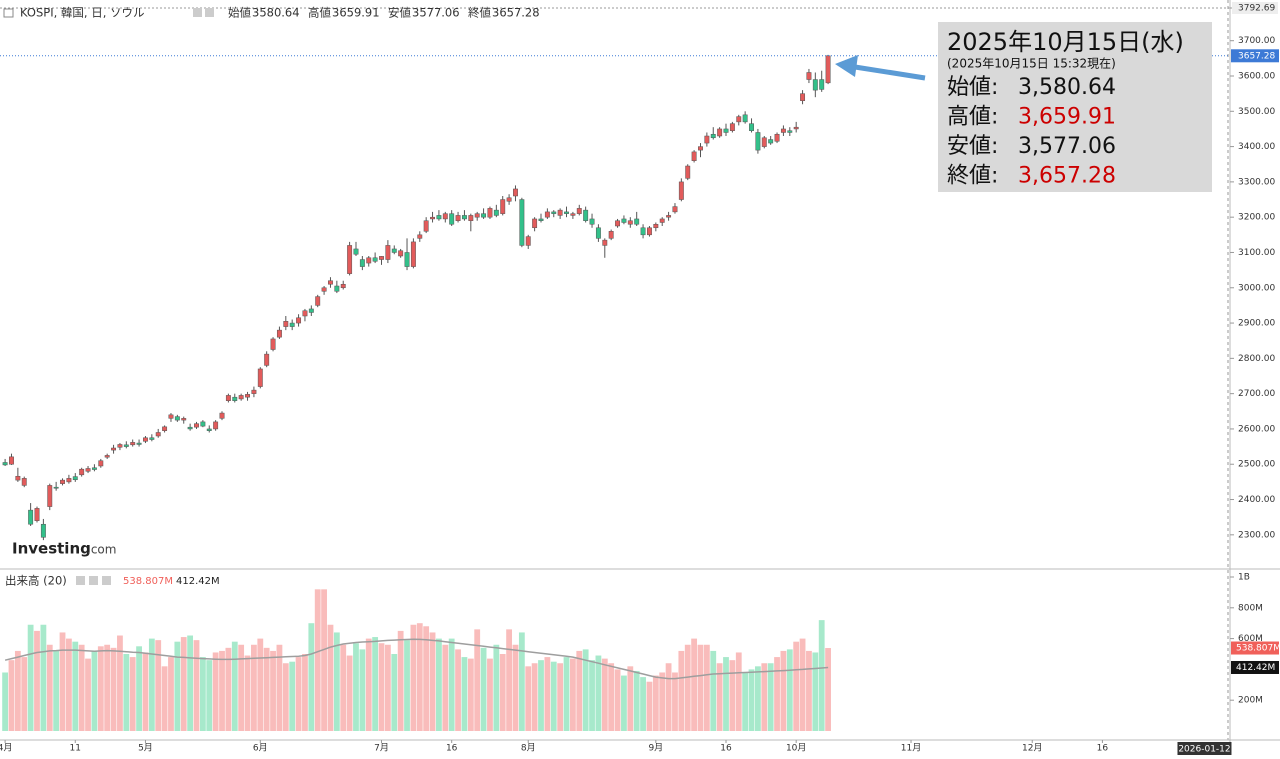 Image resolution: width=1280 pixels, height=759 pixels. What do you see at coordinates (148, 581) in the screenshot?
I see `volume-legend-value: 538.807M` at bounding box center [148, 581].